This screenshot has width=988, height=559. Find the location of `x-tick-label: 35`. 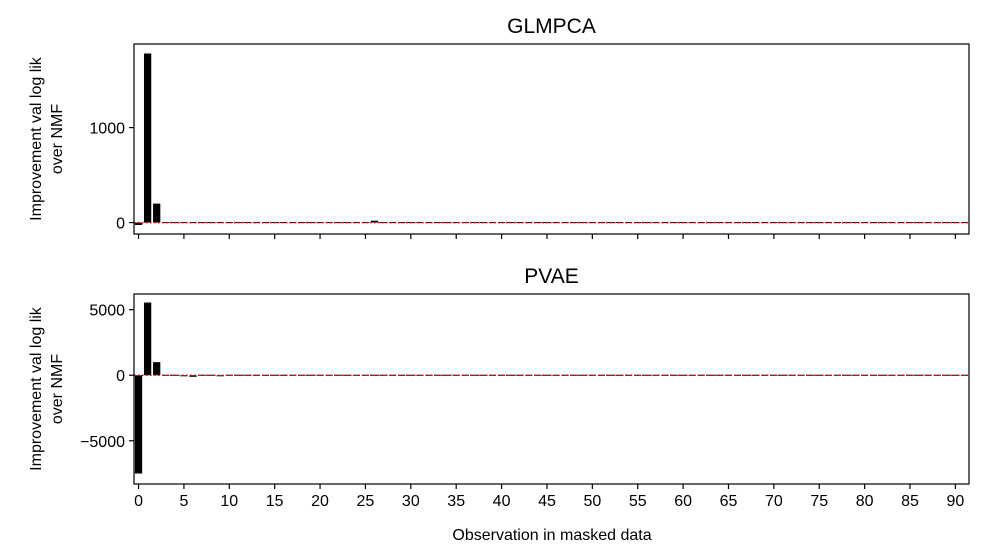

x-tick-label: 35 is located at coordinates (456, 501).